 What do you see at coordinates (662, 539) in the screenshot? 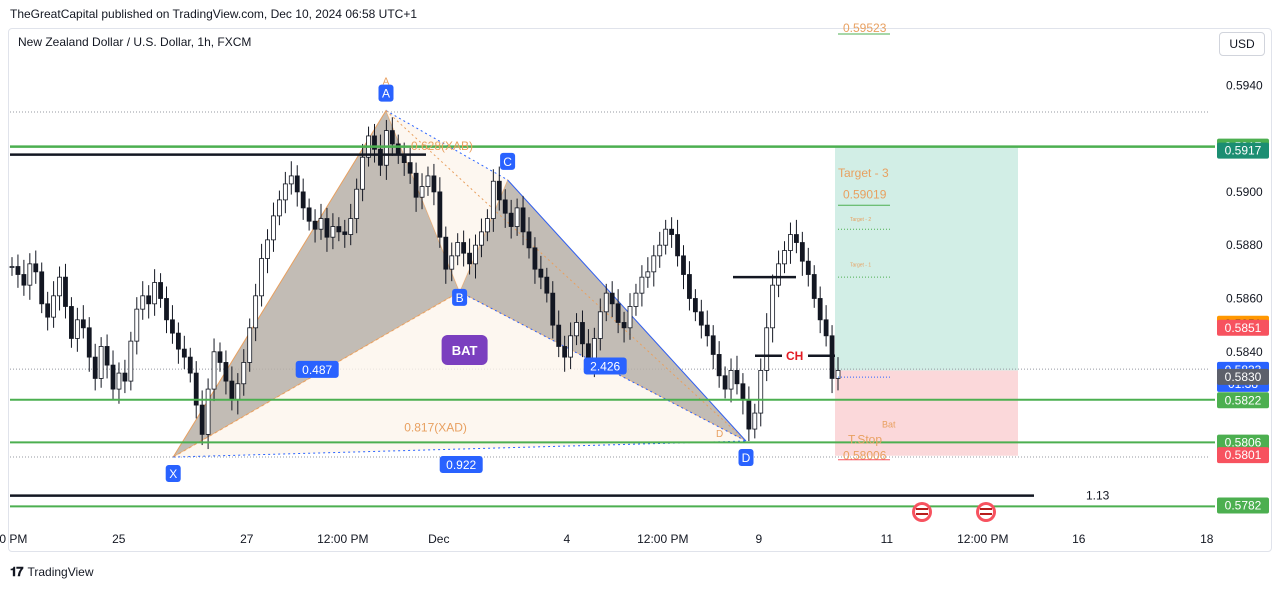
I see `x-tick-6: 12:00 PM` at bounding box center [662, 539].